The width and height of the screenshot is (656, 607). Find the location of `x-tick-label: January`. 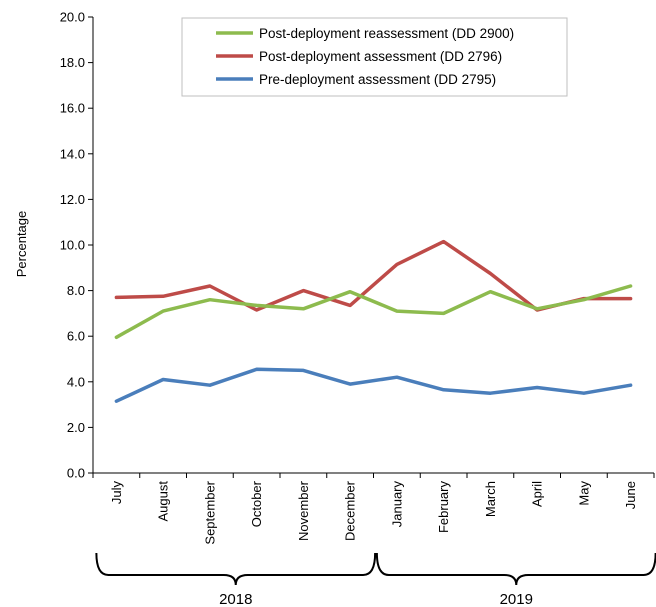

x-tick-label: January is located at coordinates (396, 504).